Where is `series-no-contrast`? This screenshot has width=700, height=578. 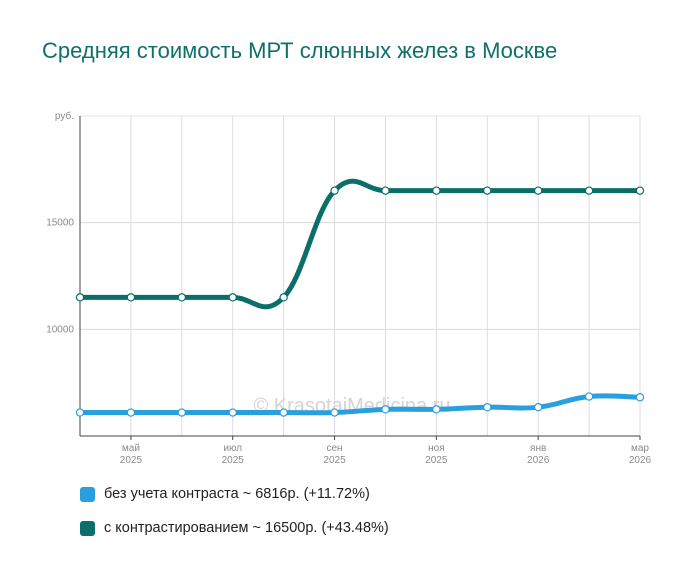 series-no-contrast is located at coordinates (360, 404).